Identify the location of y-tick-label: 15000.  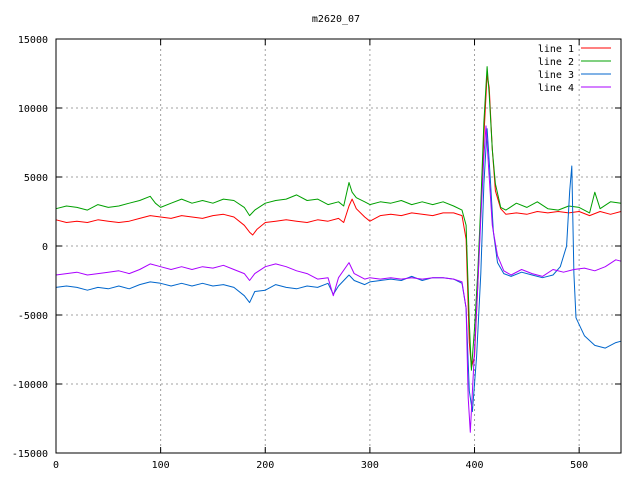
(33, 40).